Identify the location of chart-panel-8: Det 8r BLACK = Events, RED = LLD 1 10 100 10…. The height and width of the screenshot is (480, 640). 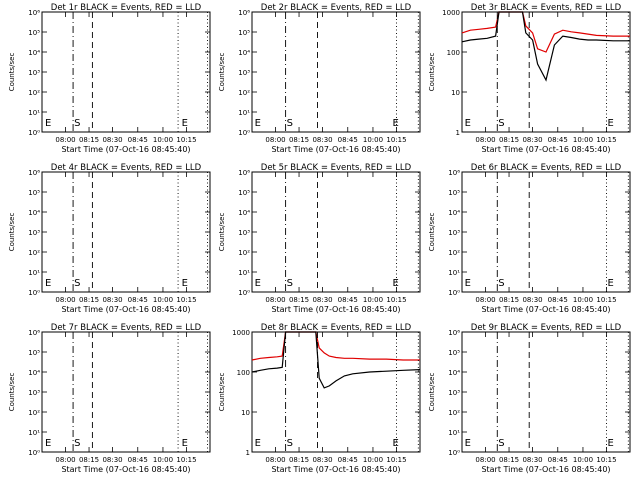
(319, 398).